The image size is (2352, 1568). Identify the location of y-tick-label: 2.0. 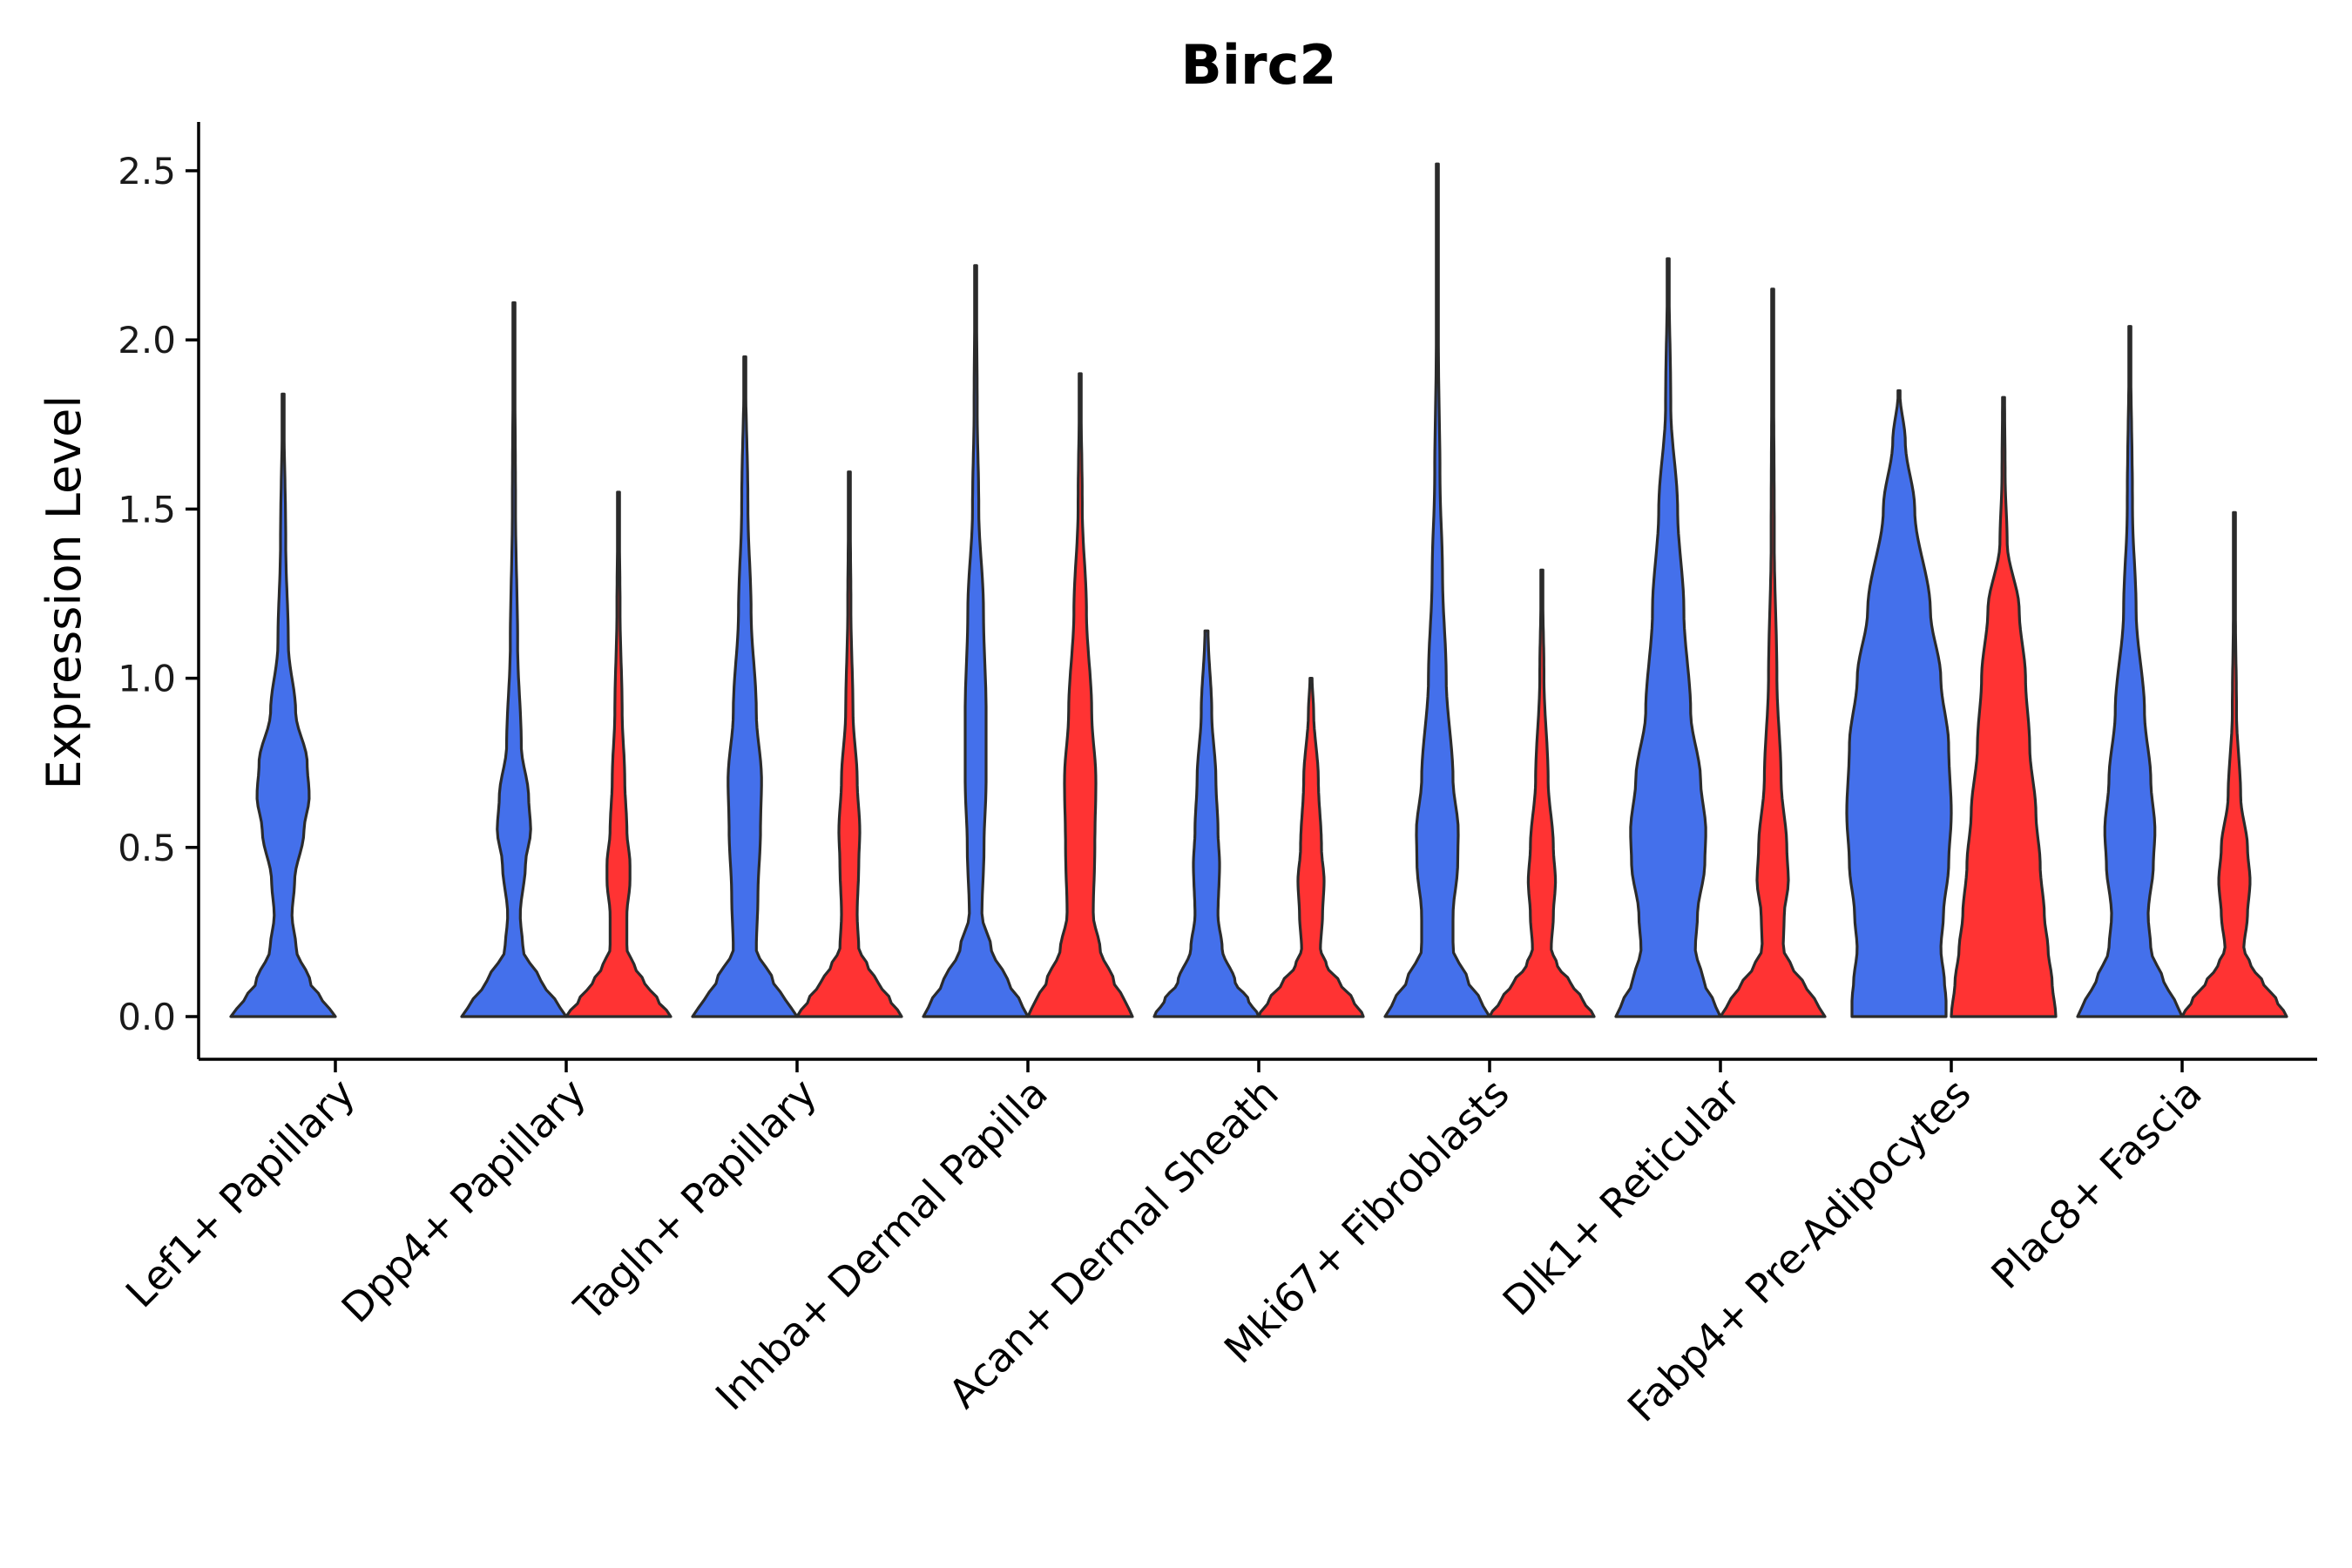
(147, 340).